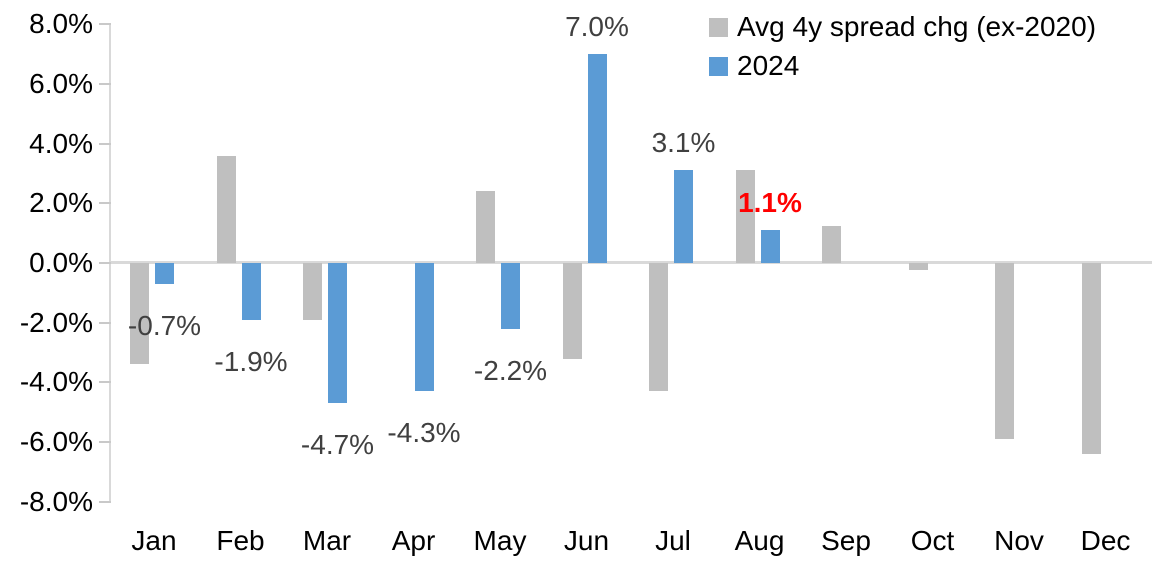 The height and width of the screenshot is (570, 1152). What do you see at coordinates (164, 325) in the screenshot?
I see `data-label-jan: -0.7%` at bounding box center [164, 325].